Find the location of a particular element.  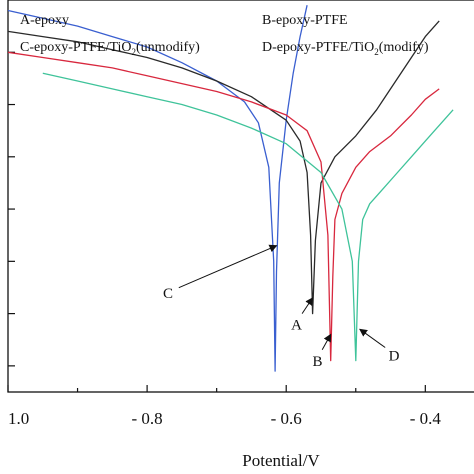

legend-entry-d: D-epoxy-PTFE/TiO2(modify) is located at coordinates (345, 48).